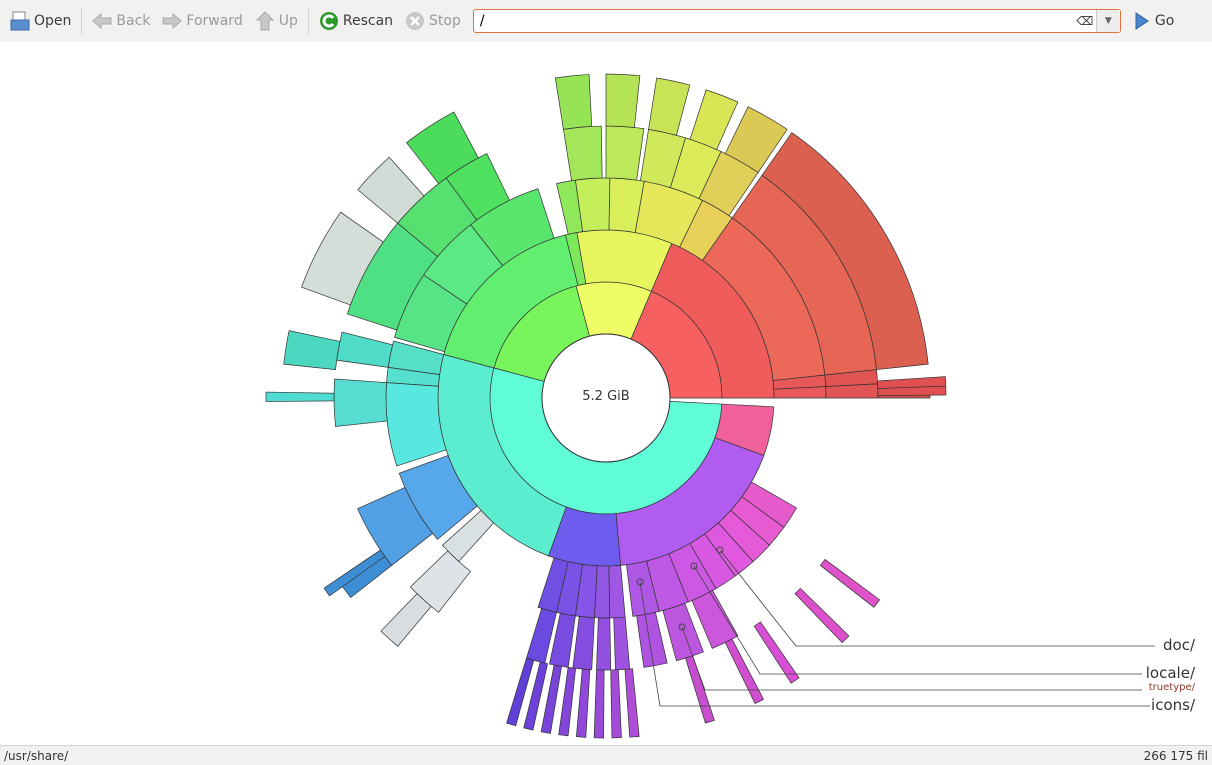 The image size is (1212, 765). What do you see at coordinates (1173, 705) in the screenshot?
I see `label-icons: icons/` at bounding box center [1173, 705].